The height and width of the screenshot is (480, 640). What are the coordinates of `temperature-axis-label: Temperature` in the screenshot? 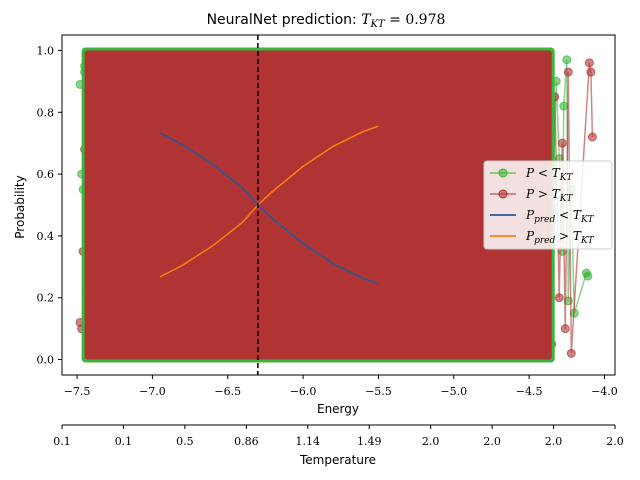 It's located at (337, 460).